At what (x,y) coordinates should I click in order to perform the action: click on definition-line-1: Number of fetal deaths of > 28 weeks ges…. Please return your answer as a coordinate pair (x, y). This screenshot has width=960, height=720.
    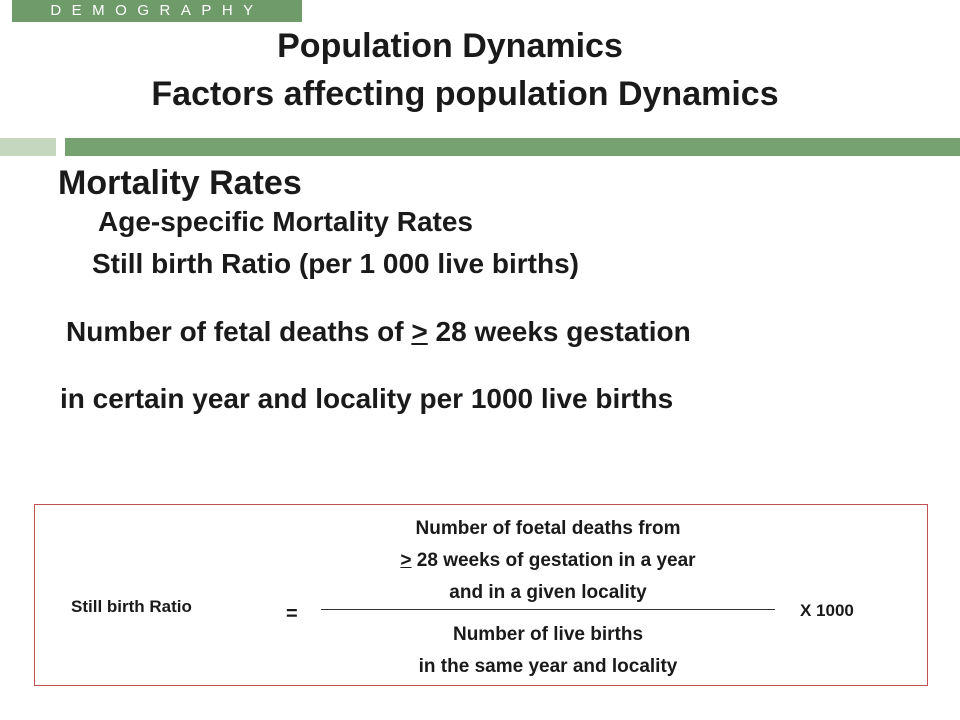
    Looking at the image, I should click on (378, 332).